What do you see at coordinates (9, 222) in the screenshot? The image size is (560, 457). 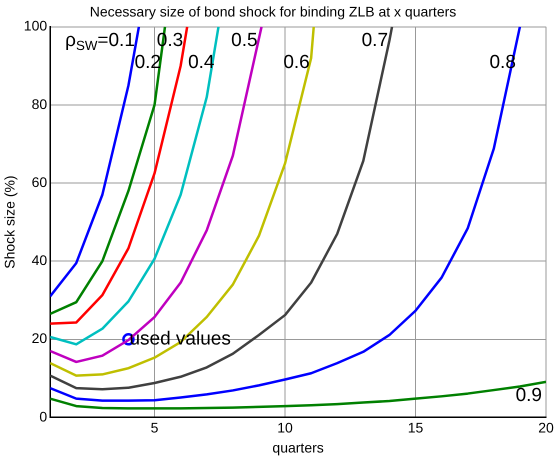 I see `y-axis-title: Shock size (%)` at bounding box center [9, 222].